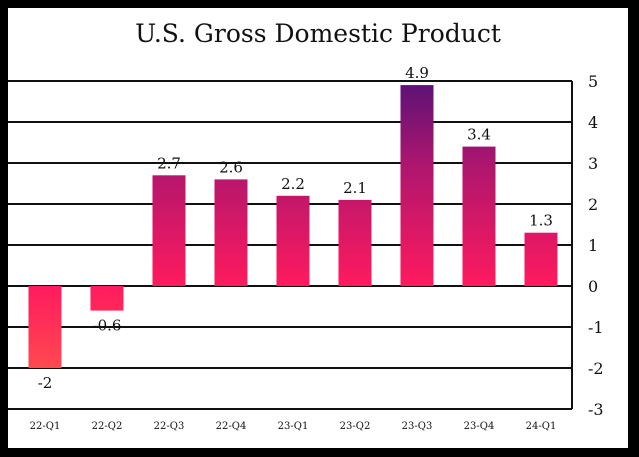  What do you see at coordinates (593, 122) in the screenshot?
I see `y-tick-label: 4` at bounding box center [593, 122].